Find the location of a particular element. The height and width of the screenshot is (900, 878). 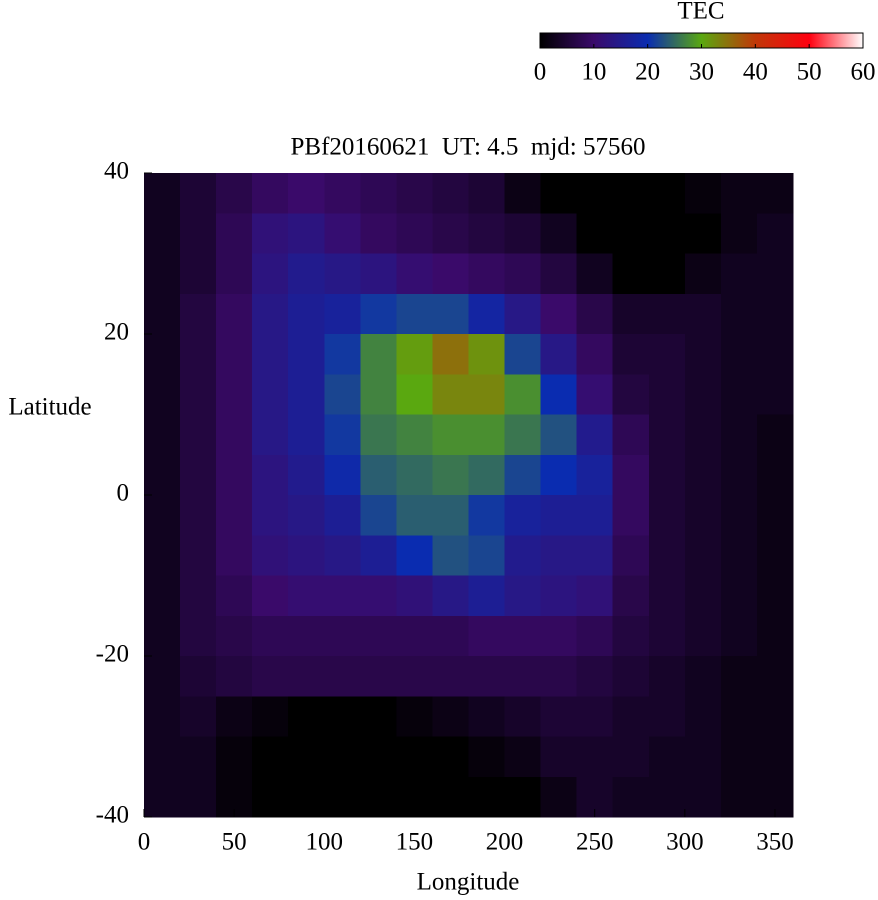

y-tick-label: 20 is located at coordinates (116, 332).